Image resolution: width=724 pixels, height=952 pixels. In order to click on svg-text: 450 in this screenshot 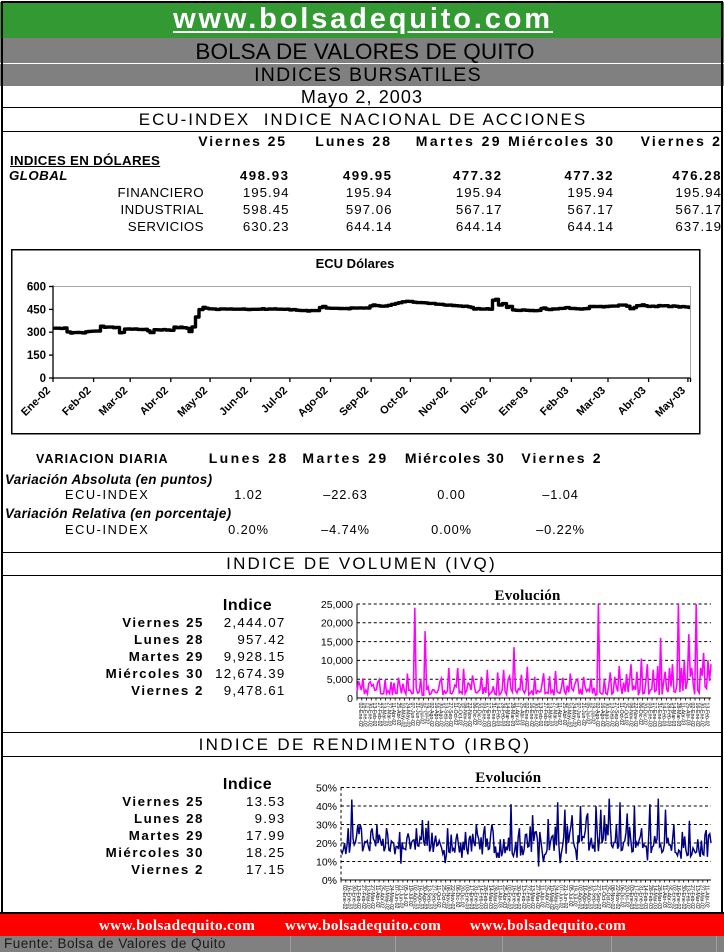, I will do `click(36, 310)`.